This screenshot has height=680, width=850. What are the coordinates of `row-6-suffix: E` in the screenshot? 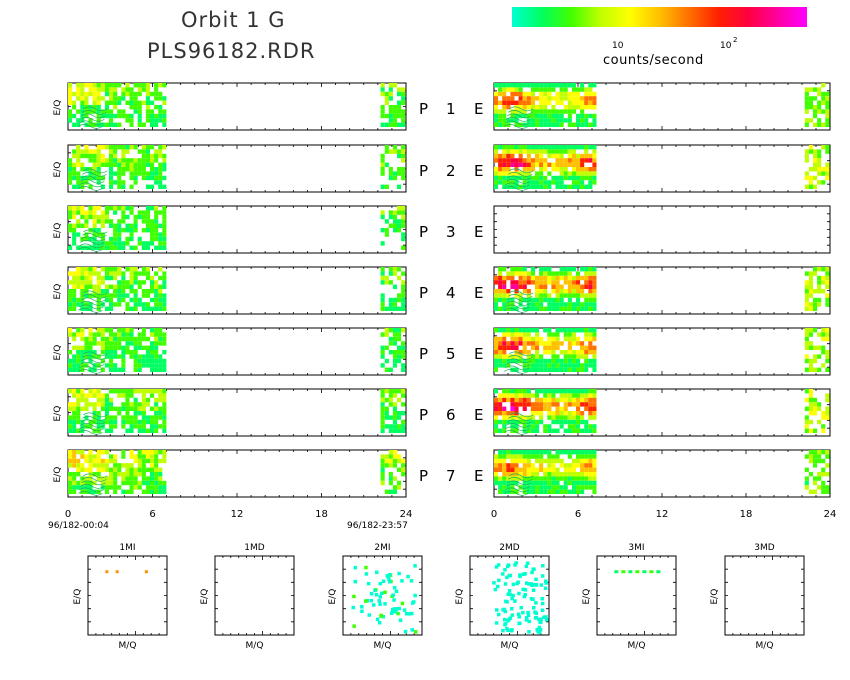 It's located at (478, 415).